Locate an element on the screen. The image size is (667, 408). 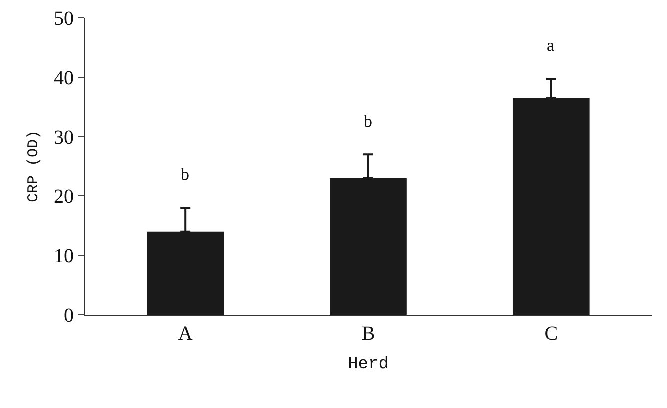
x-tick-label: C is located at coordinates (551, 334).